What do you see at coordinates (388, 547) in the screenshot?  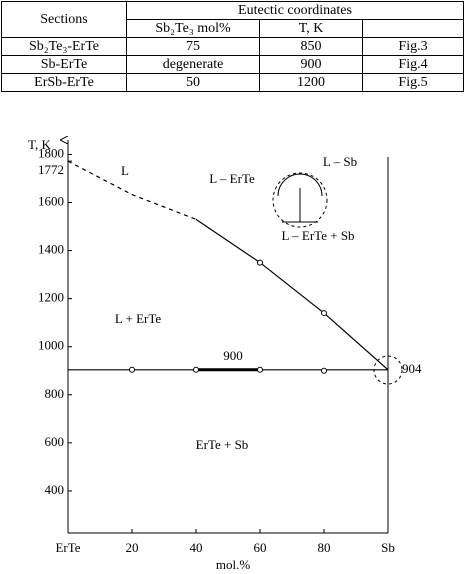 I see `x-tick-label: Sb` at bounding box center [388, 547].